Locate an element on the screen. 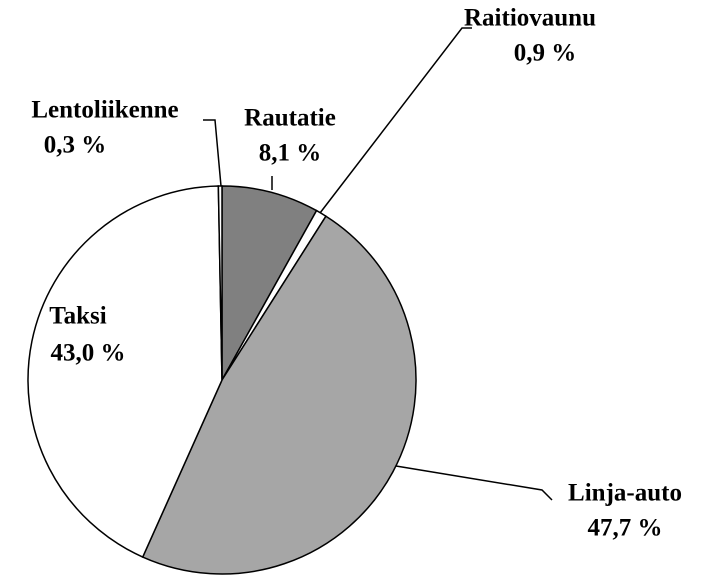 The width and height of the screenshot is (707, 575). slice-label: Linja-auto is located at coordinates (625, 493).